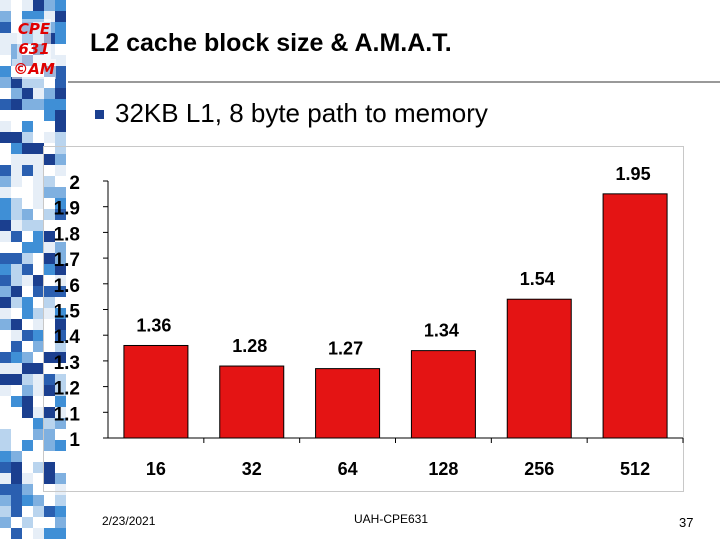 The height and width of the screenshot is (540, 720). I want to click on x-tick-label: 128, so click(443, 469).